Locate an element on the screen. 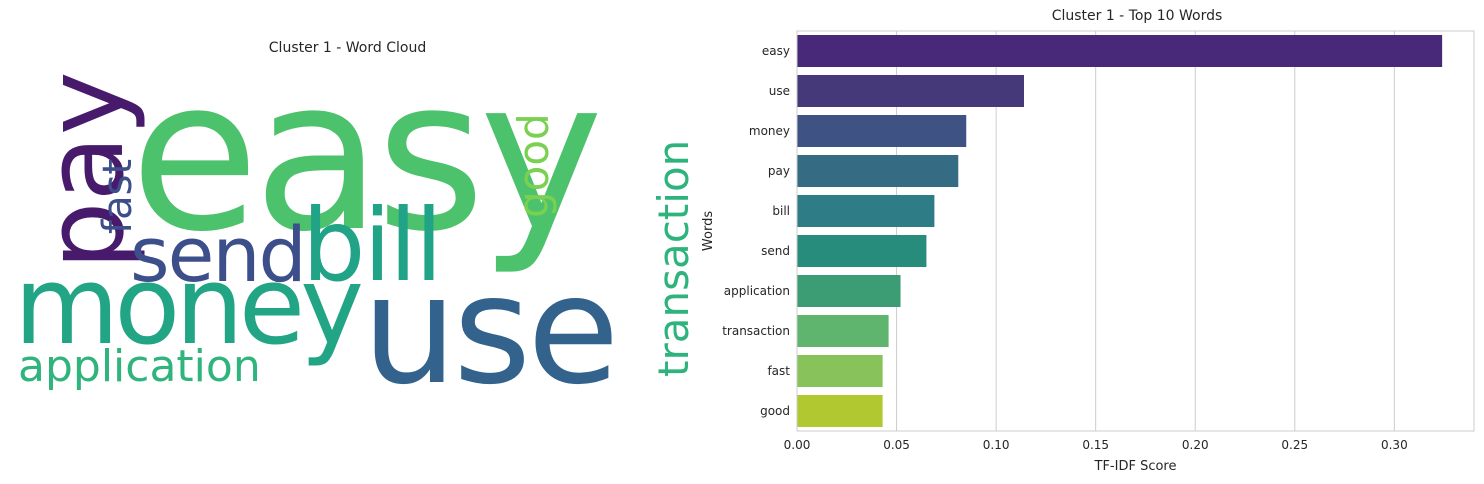 This screenshot has height=484, width=1484. word-fast: fast is located at coordinates (118, 196).